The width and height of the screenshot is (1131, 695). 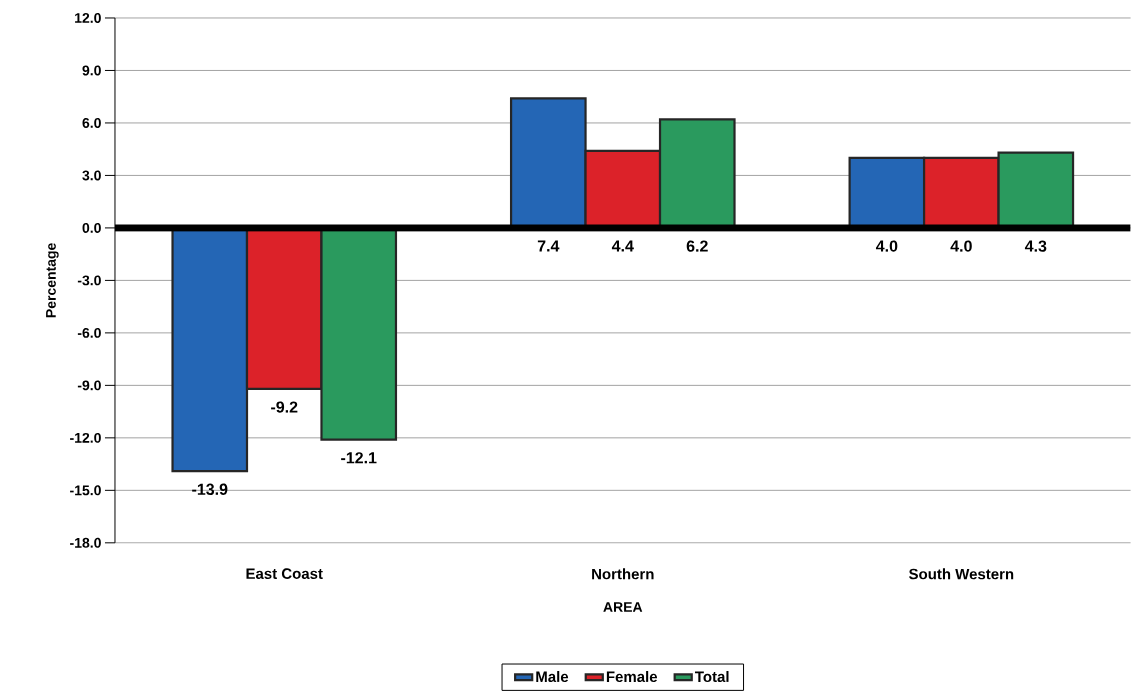 What do you see at coordinates (85, 542) in the screenshot?
I see `y-tick-label: -18.0` at bounding box center [85, 542].